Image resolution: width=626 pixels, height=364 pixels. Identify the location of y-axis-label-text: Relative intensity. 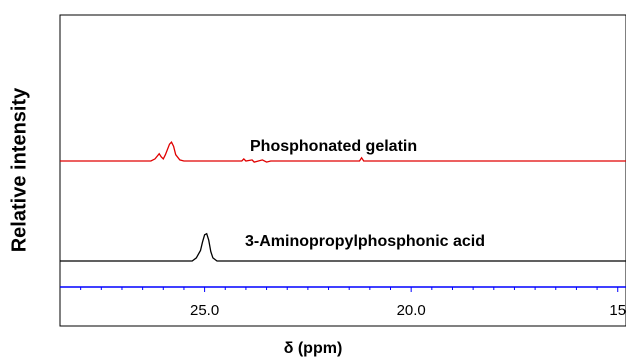
(19, 170).